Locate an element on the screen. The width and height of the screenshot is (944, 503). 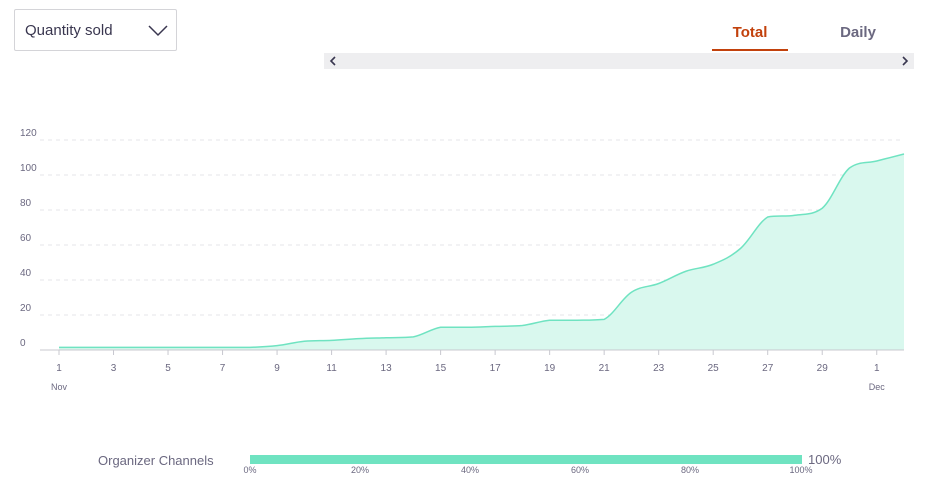
x-tick-label: 19 is located at coordinates (550, 368).